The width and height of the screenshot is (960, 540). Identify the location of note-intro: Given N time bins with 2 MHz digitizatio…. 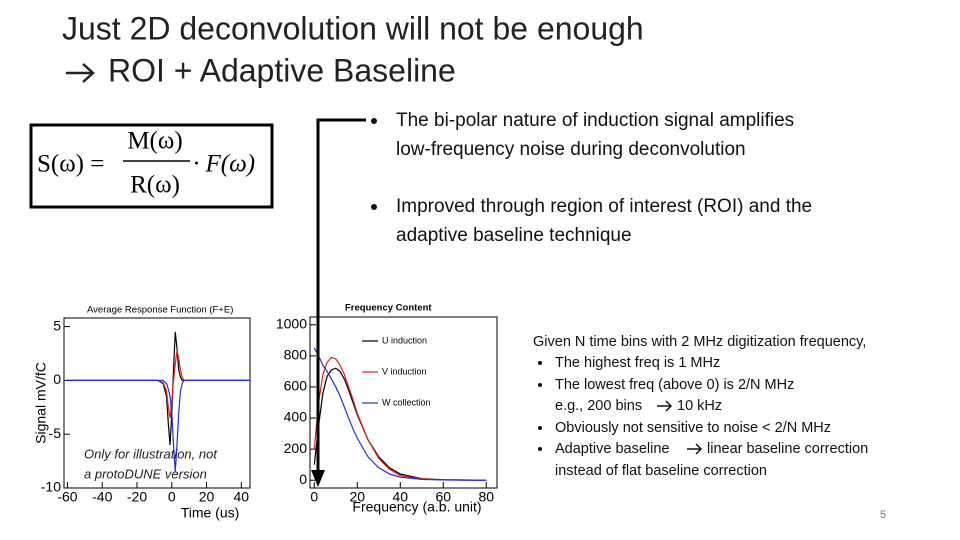
(699, 342).